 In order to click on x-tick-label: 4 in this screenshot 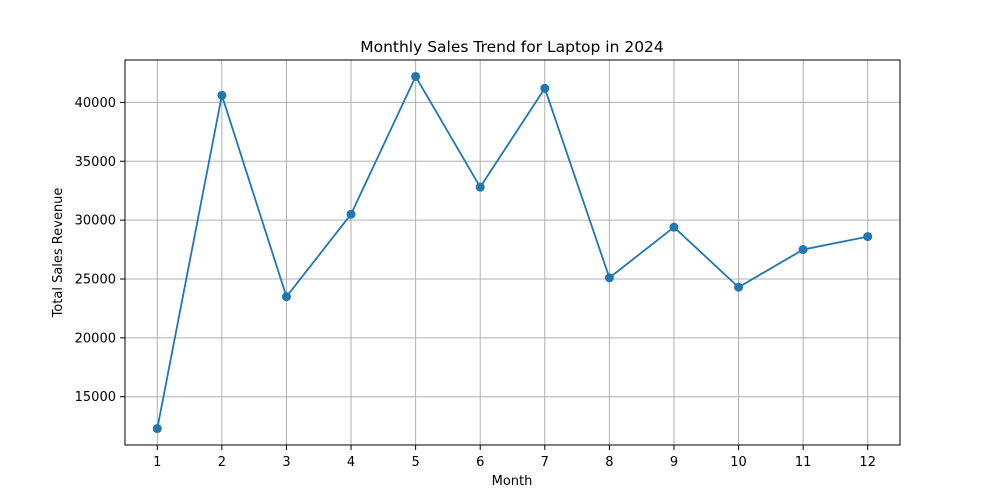, I will do `click(351, 462)`.